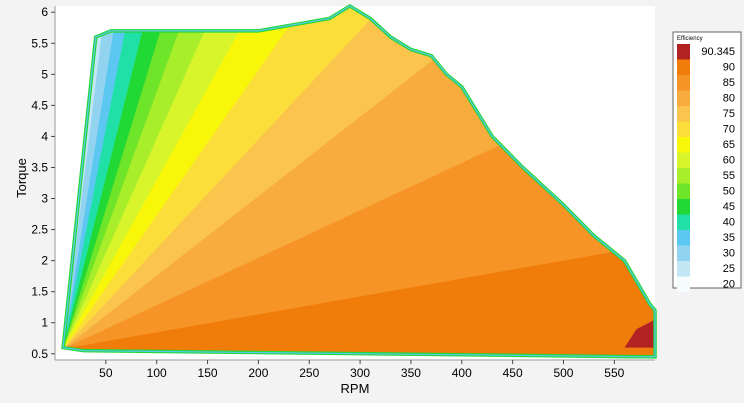  What do you see at coordinates (729, 207) in the screenshot?
I see `legend-label: 45` at bounding box center [729, 207].